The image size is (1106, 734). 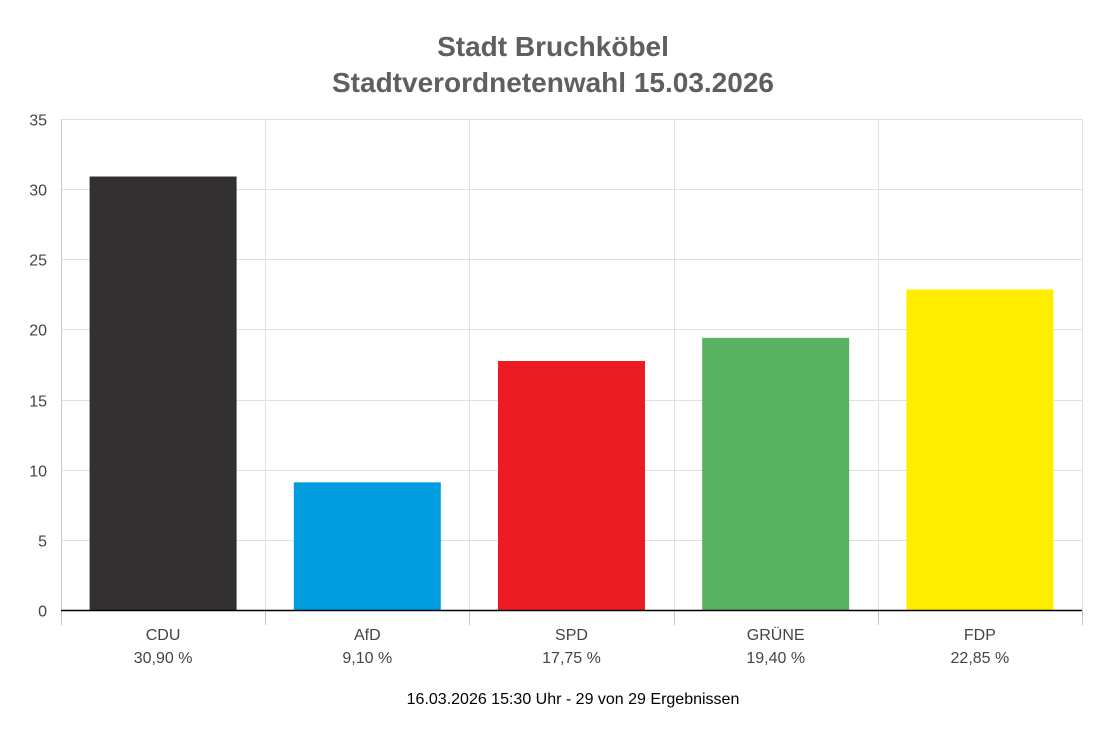 What do you see at coordinates (38, 191) in the screenshot?
I see `y-tick-label: 30` at bounding box center [38, 191].